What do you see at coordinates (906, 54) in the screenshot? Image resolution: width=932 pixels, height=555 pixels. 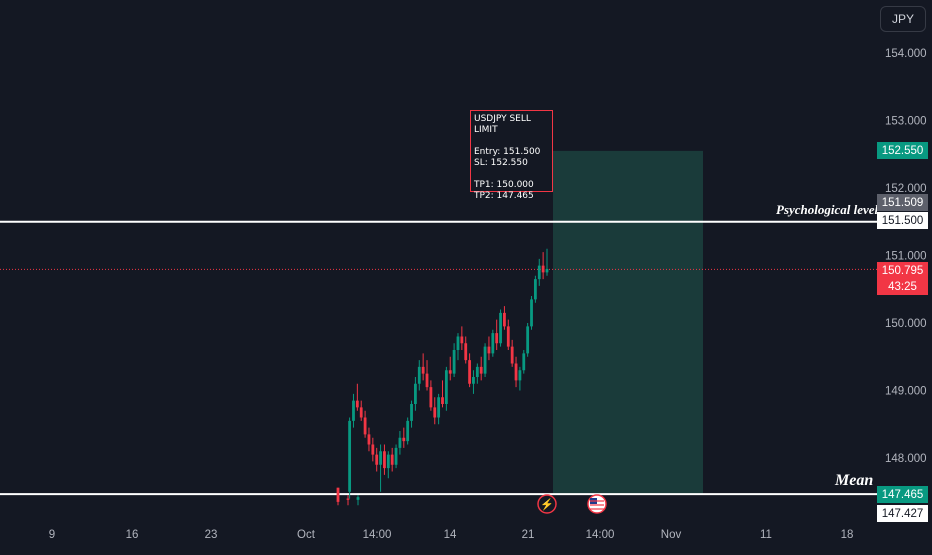 I see `y-tick-label: 154.000` at bounding box center [906, 54].